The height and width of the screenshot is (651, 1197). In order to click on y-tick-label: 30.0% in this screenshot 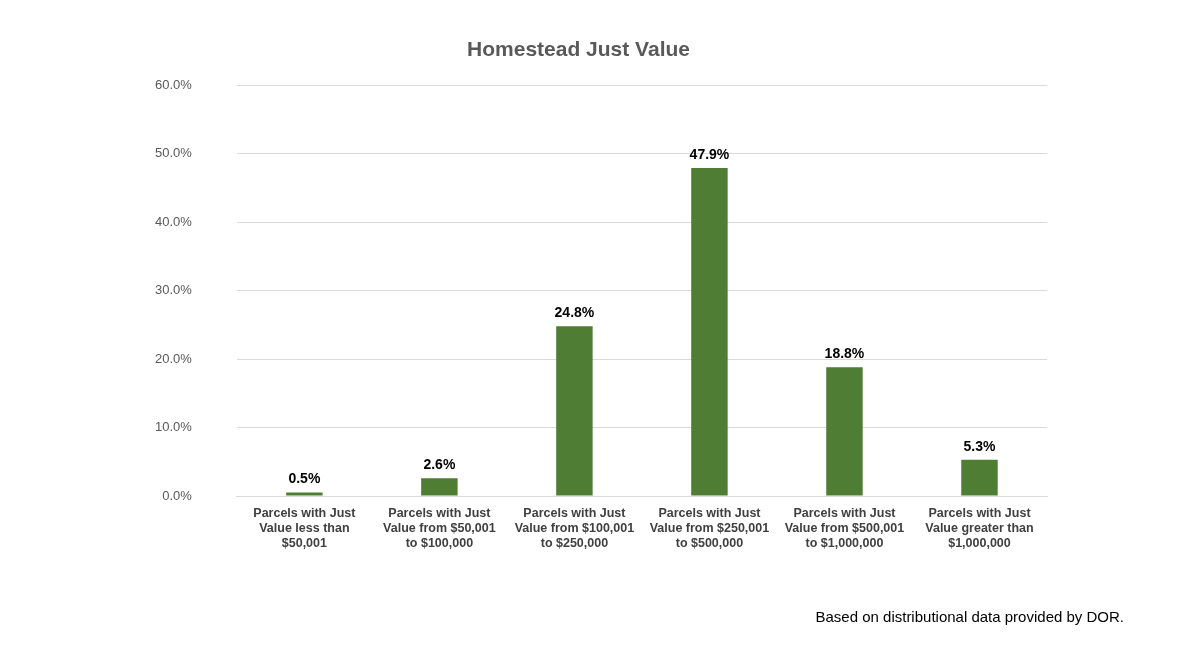, I will do `click(173, 290)`.